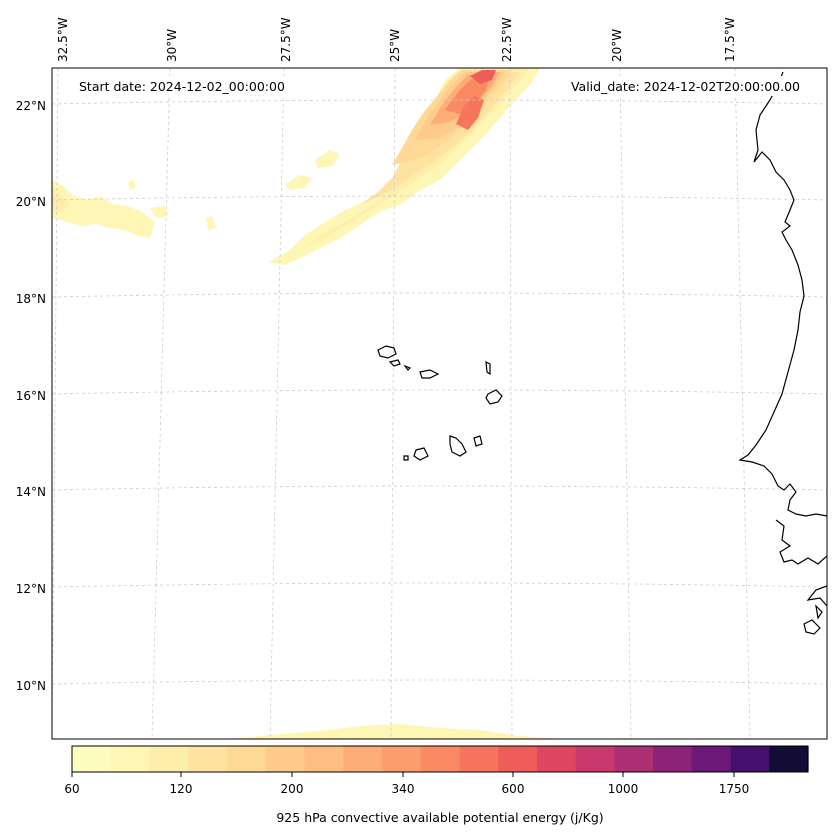 Image resolution: width=837 pixels, height=836 pixels. Describe the element at coordinates (31, 492) in the screenshot. I see `lat-label: 14°N` at that location.